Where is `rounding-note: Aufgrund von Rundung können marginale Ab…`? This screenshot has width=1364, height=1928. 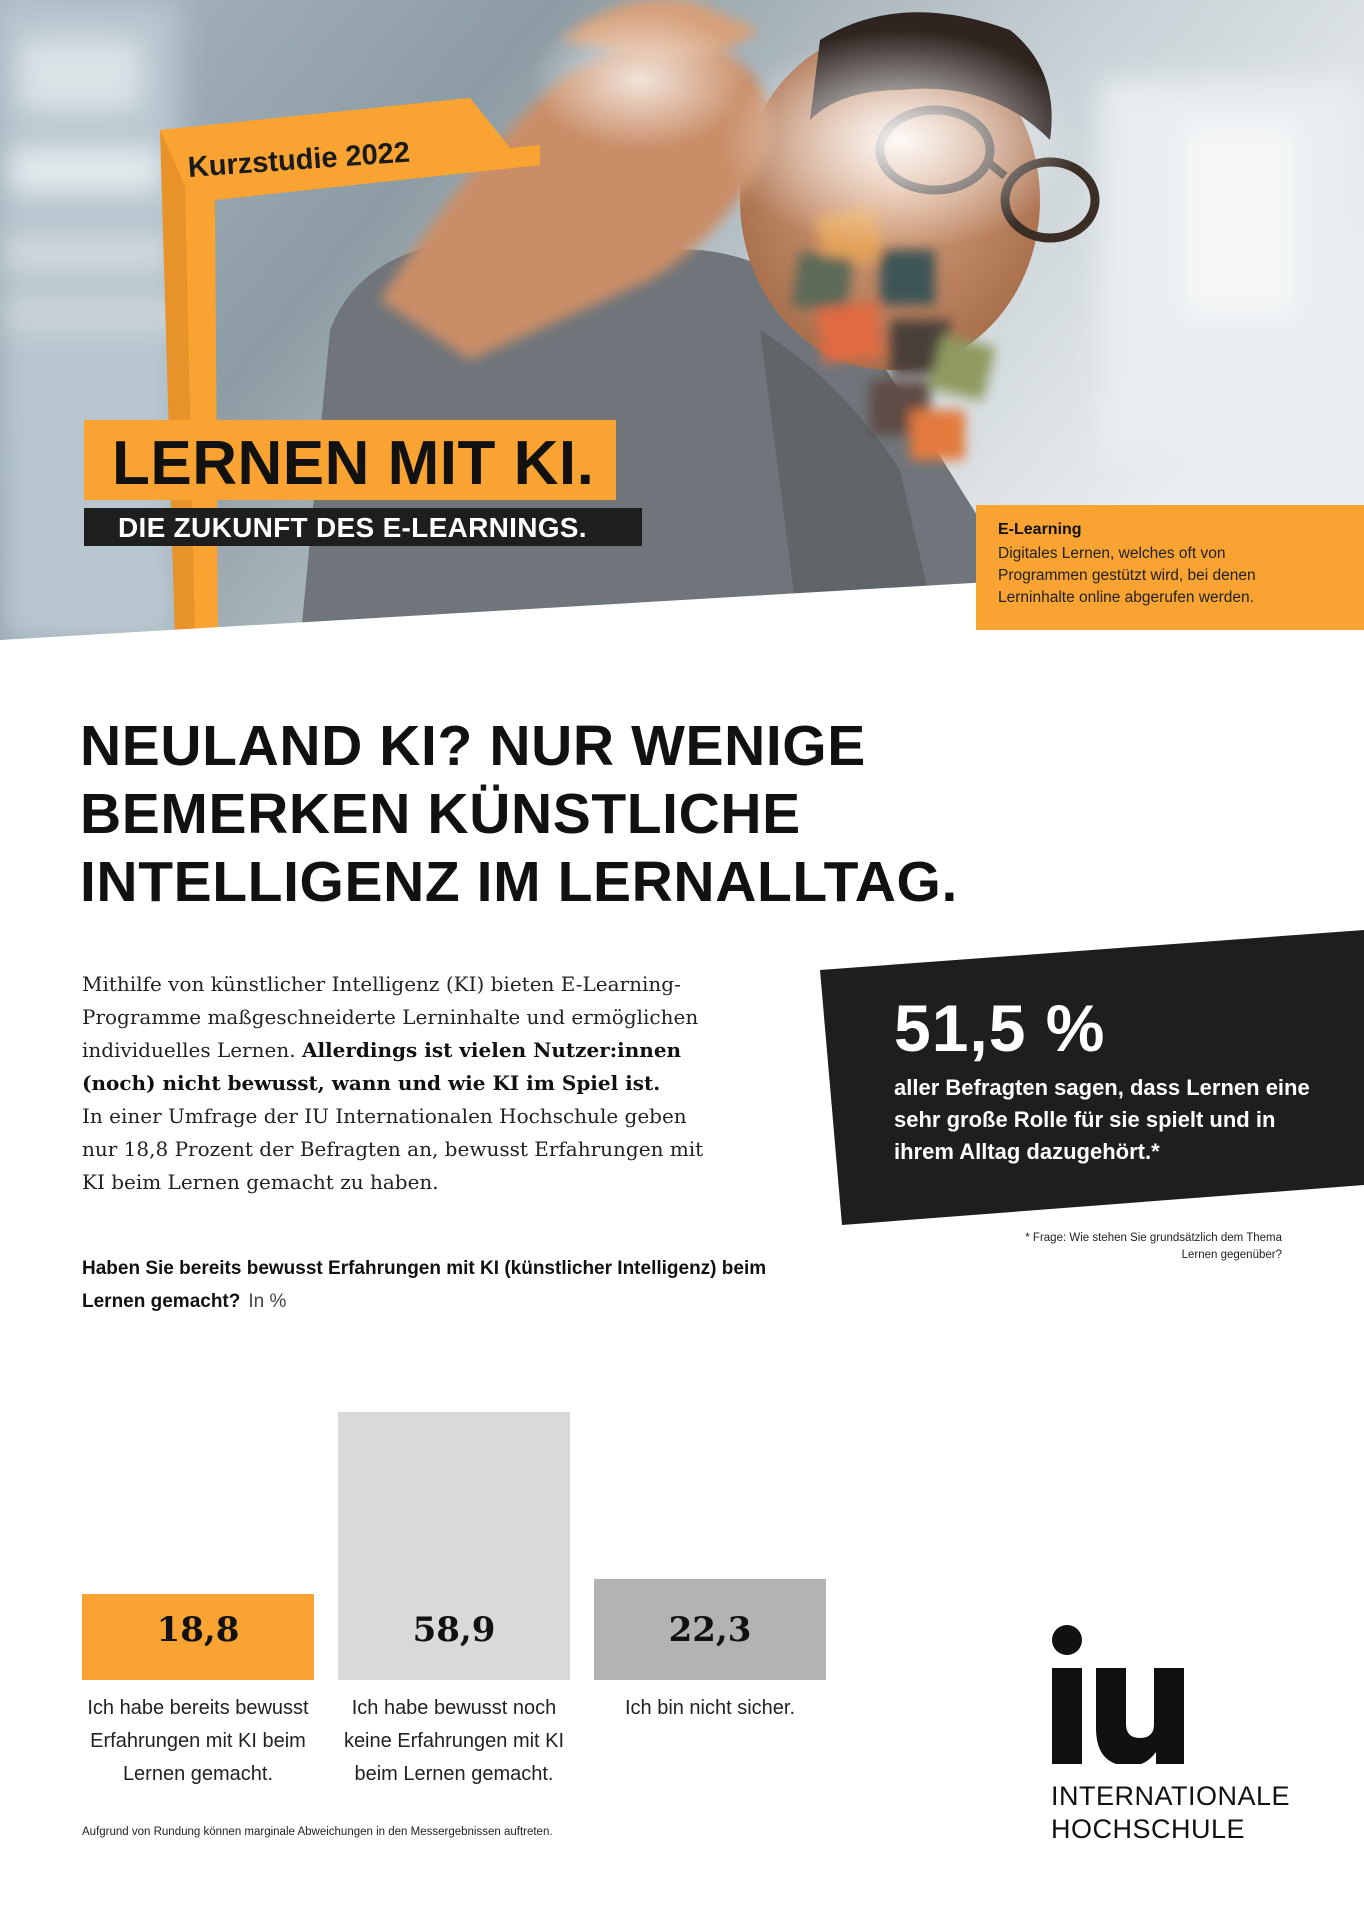
rounding-note: Aufgrund von Rundung können marginale Ab… is located at coordinates (317, 1832).